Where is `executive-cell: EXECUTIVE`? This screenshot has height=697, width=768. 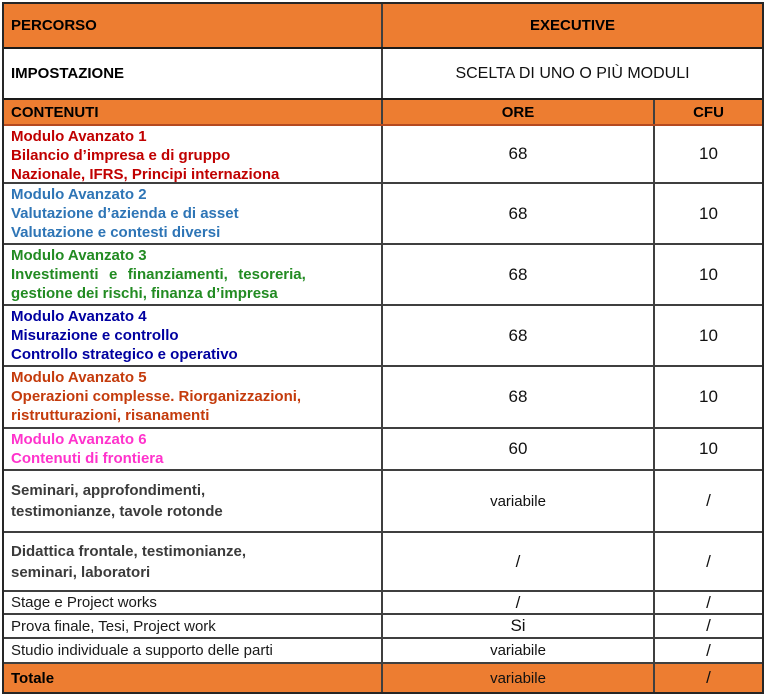
executive-cell: EXECUTIVE is located at coordinates (572, 25).